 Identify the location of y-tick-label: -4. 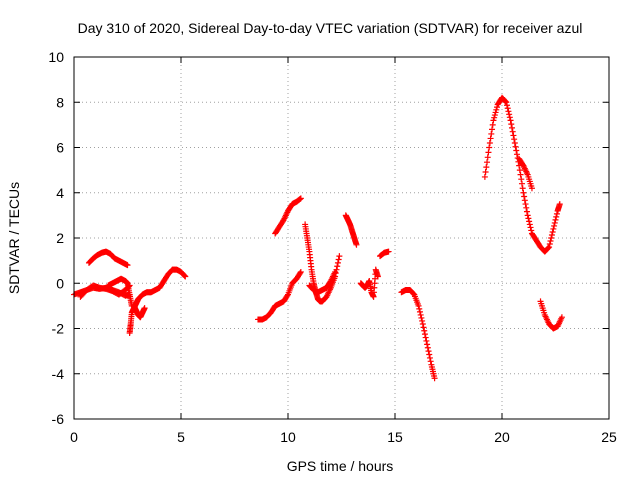
(58, 374).